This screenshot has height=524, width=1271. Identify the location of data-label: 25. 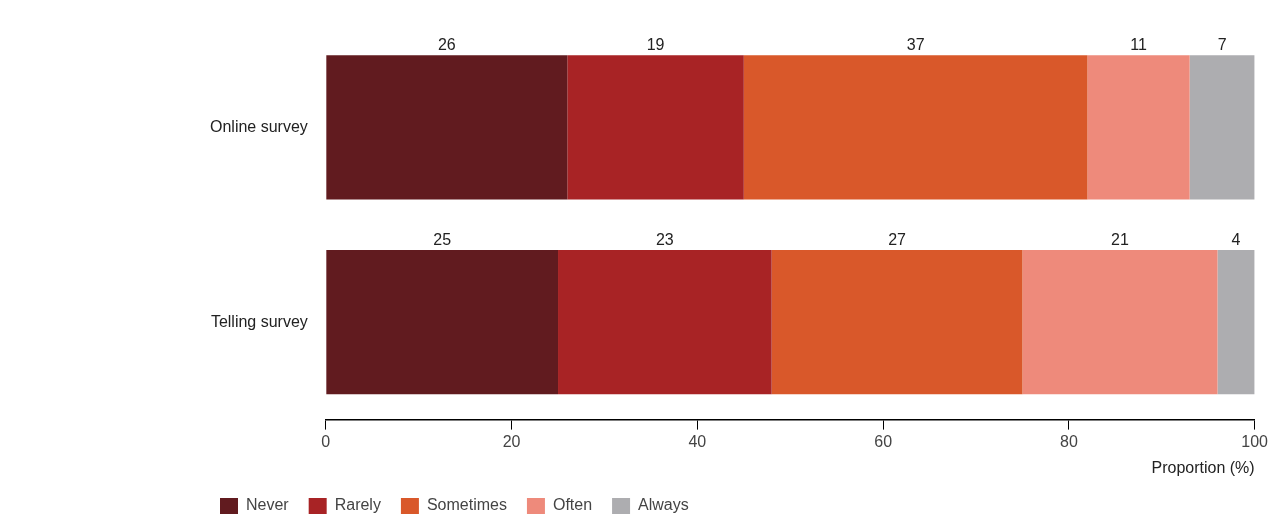
(442, 239).